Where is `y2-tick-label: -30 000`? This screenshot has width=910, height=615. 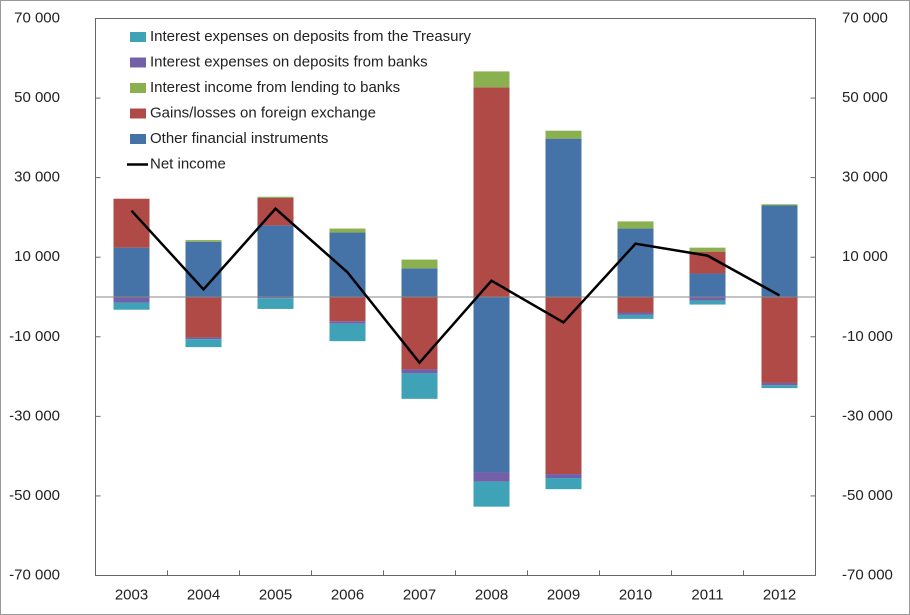 y2-tick-label: -30 000 is located at coordinates (867, 415).